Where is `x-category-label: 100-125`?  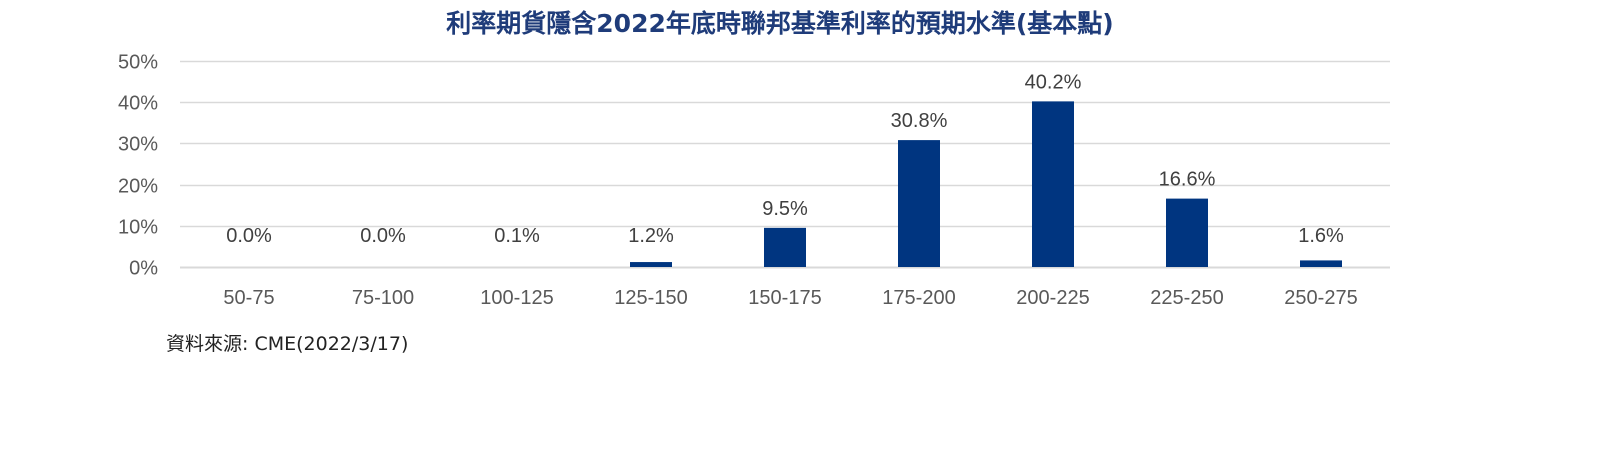 x-category-label: 100-125 is located at coordinates (516, 298).